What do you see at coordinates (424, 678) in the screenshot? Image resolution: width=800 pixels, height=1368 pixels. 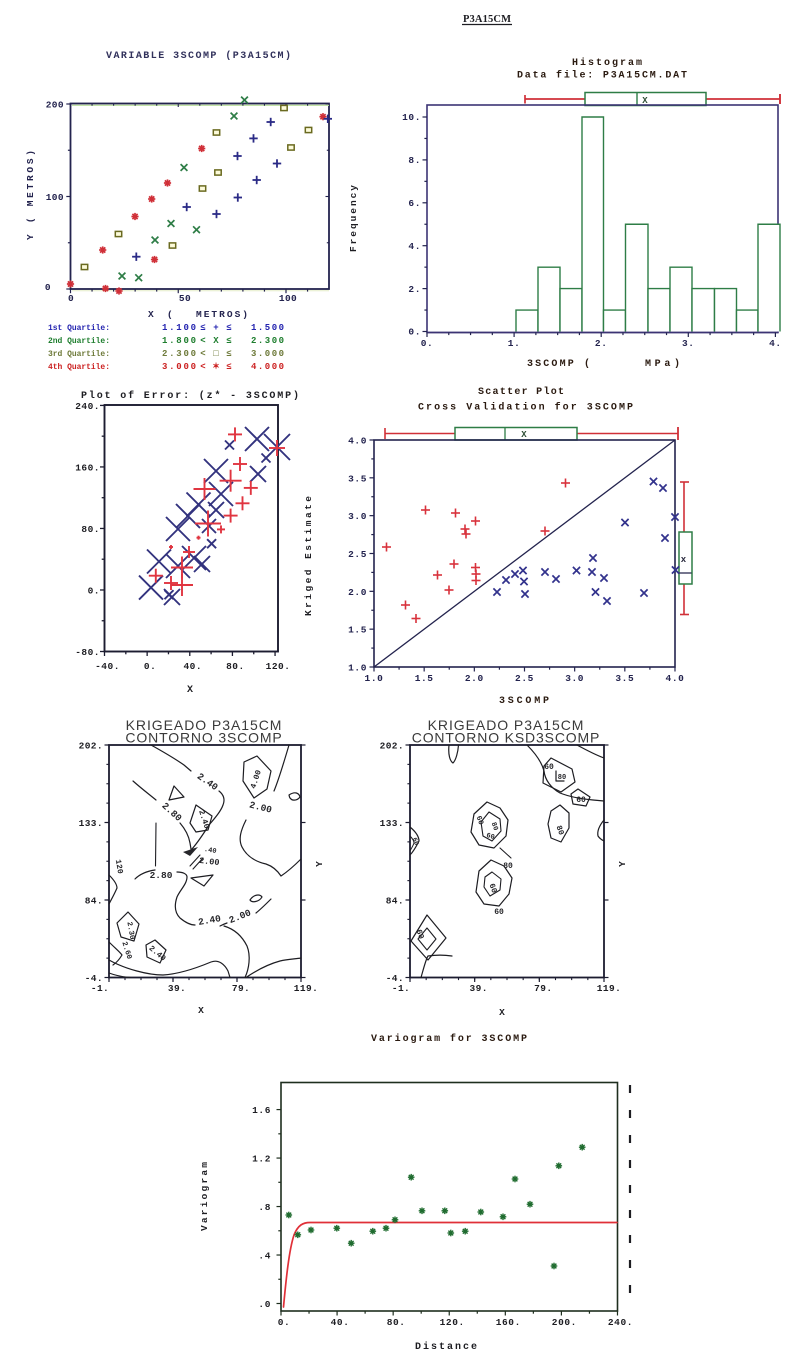 I see `svg-text: 1.5` at bounding box center [424, 678].